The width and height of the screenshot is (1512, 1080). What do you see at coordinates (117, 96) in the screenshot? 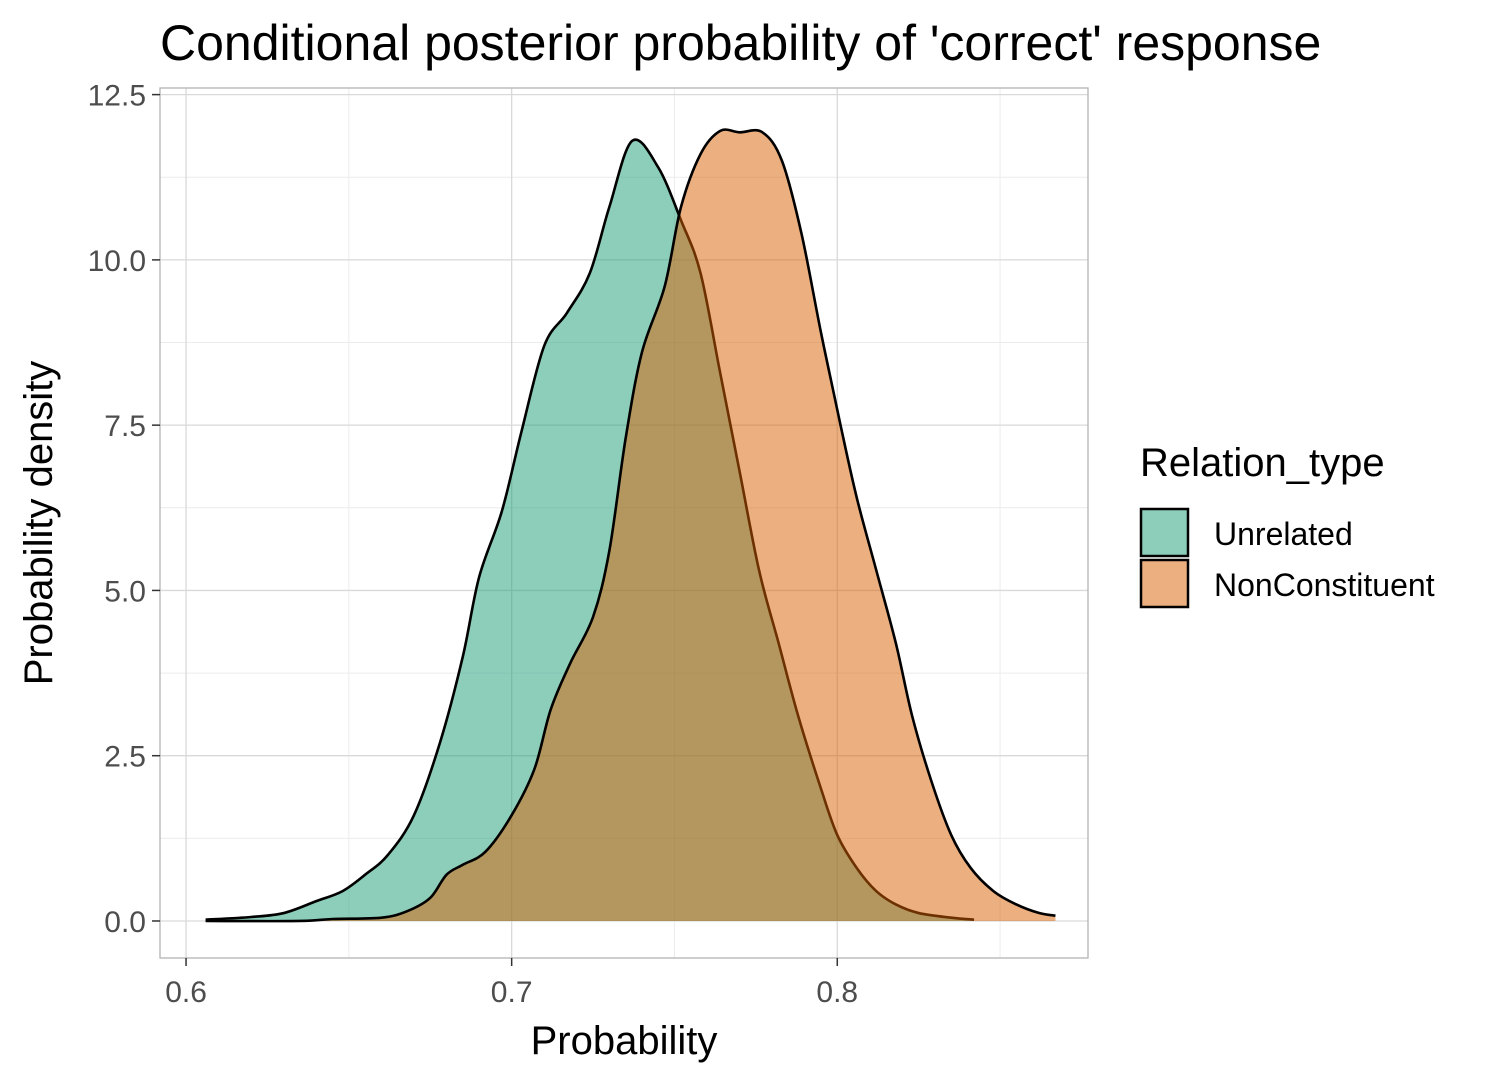
I see `y-tick-label: 12.5` at bounding box center [117, 96].